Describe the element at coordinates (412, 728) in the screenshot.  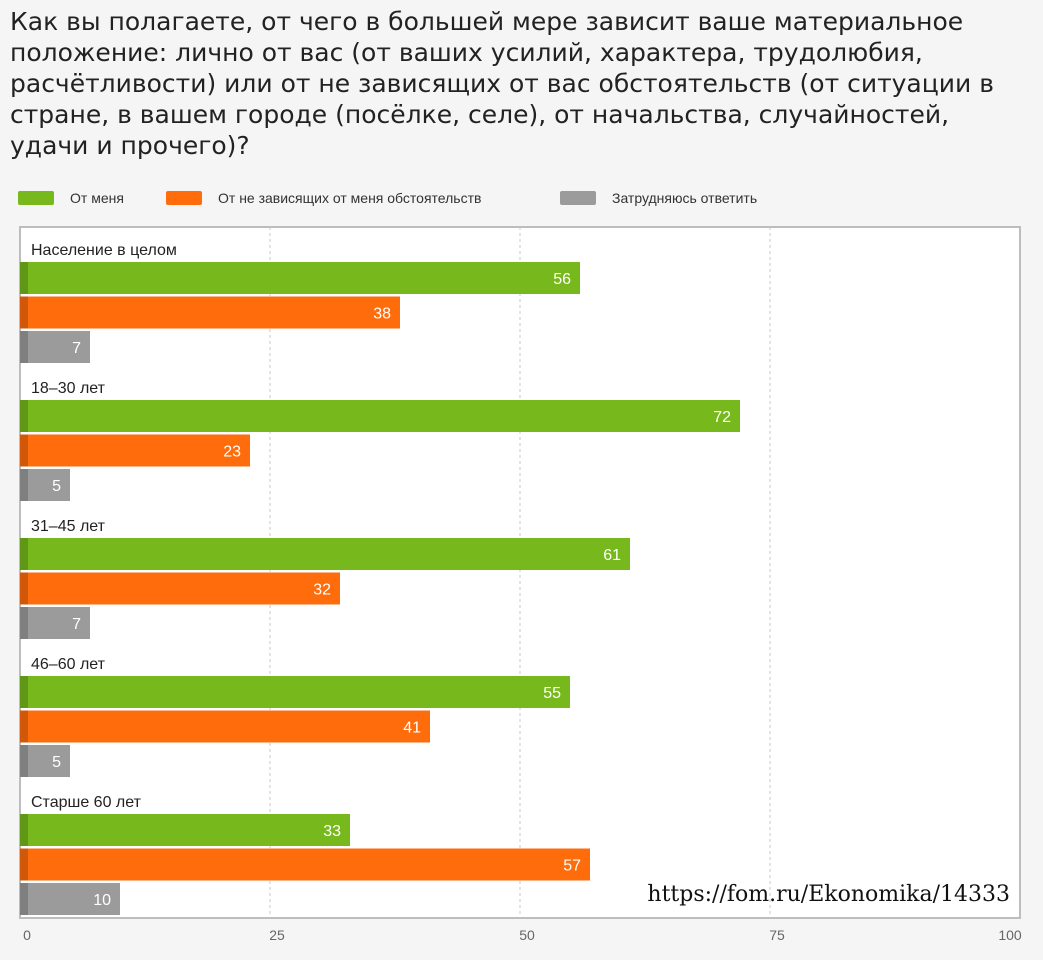
I see `data-label: 41` at that location.